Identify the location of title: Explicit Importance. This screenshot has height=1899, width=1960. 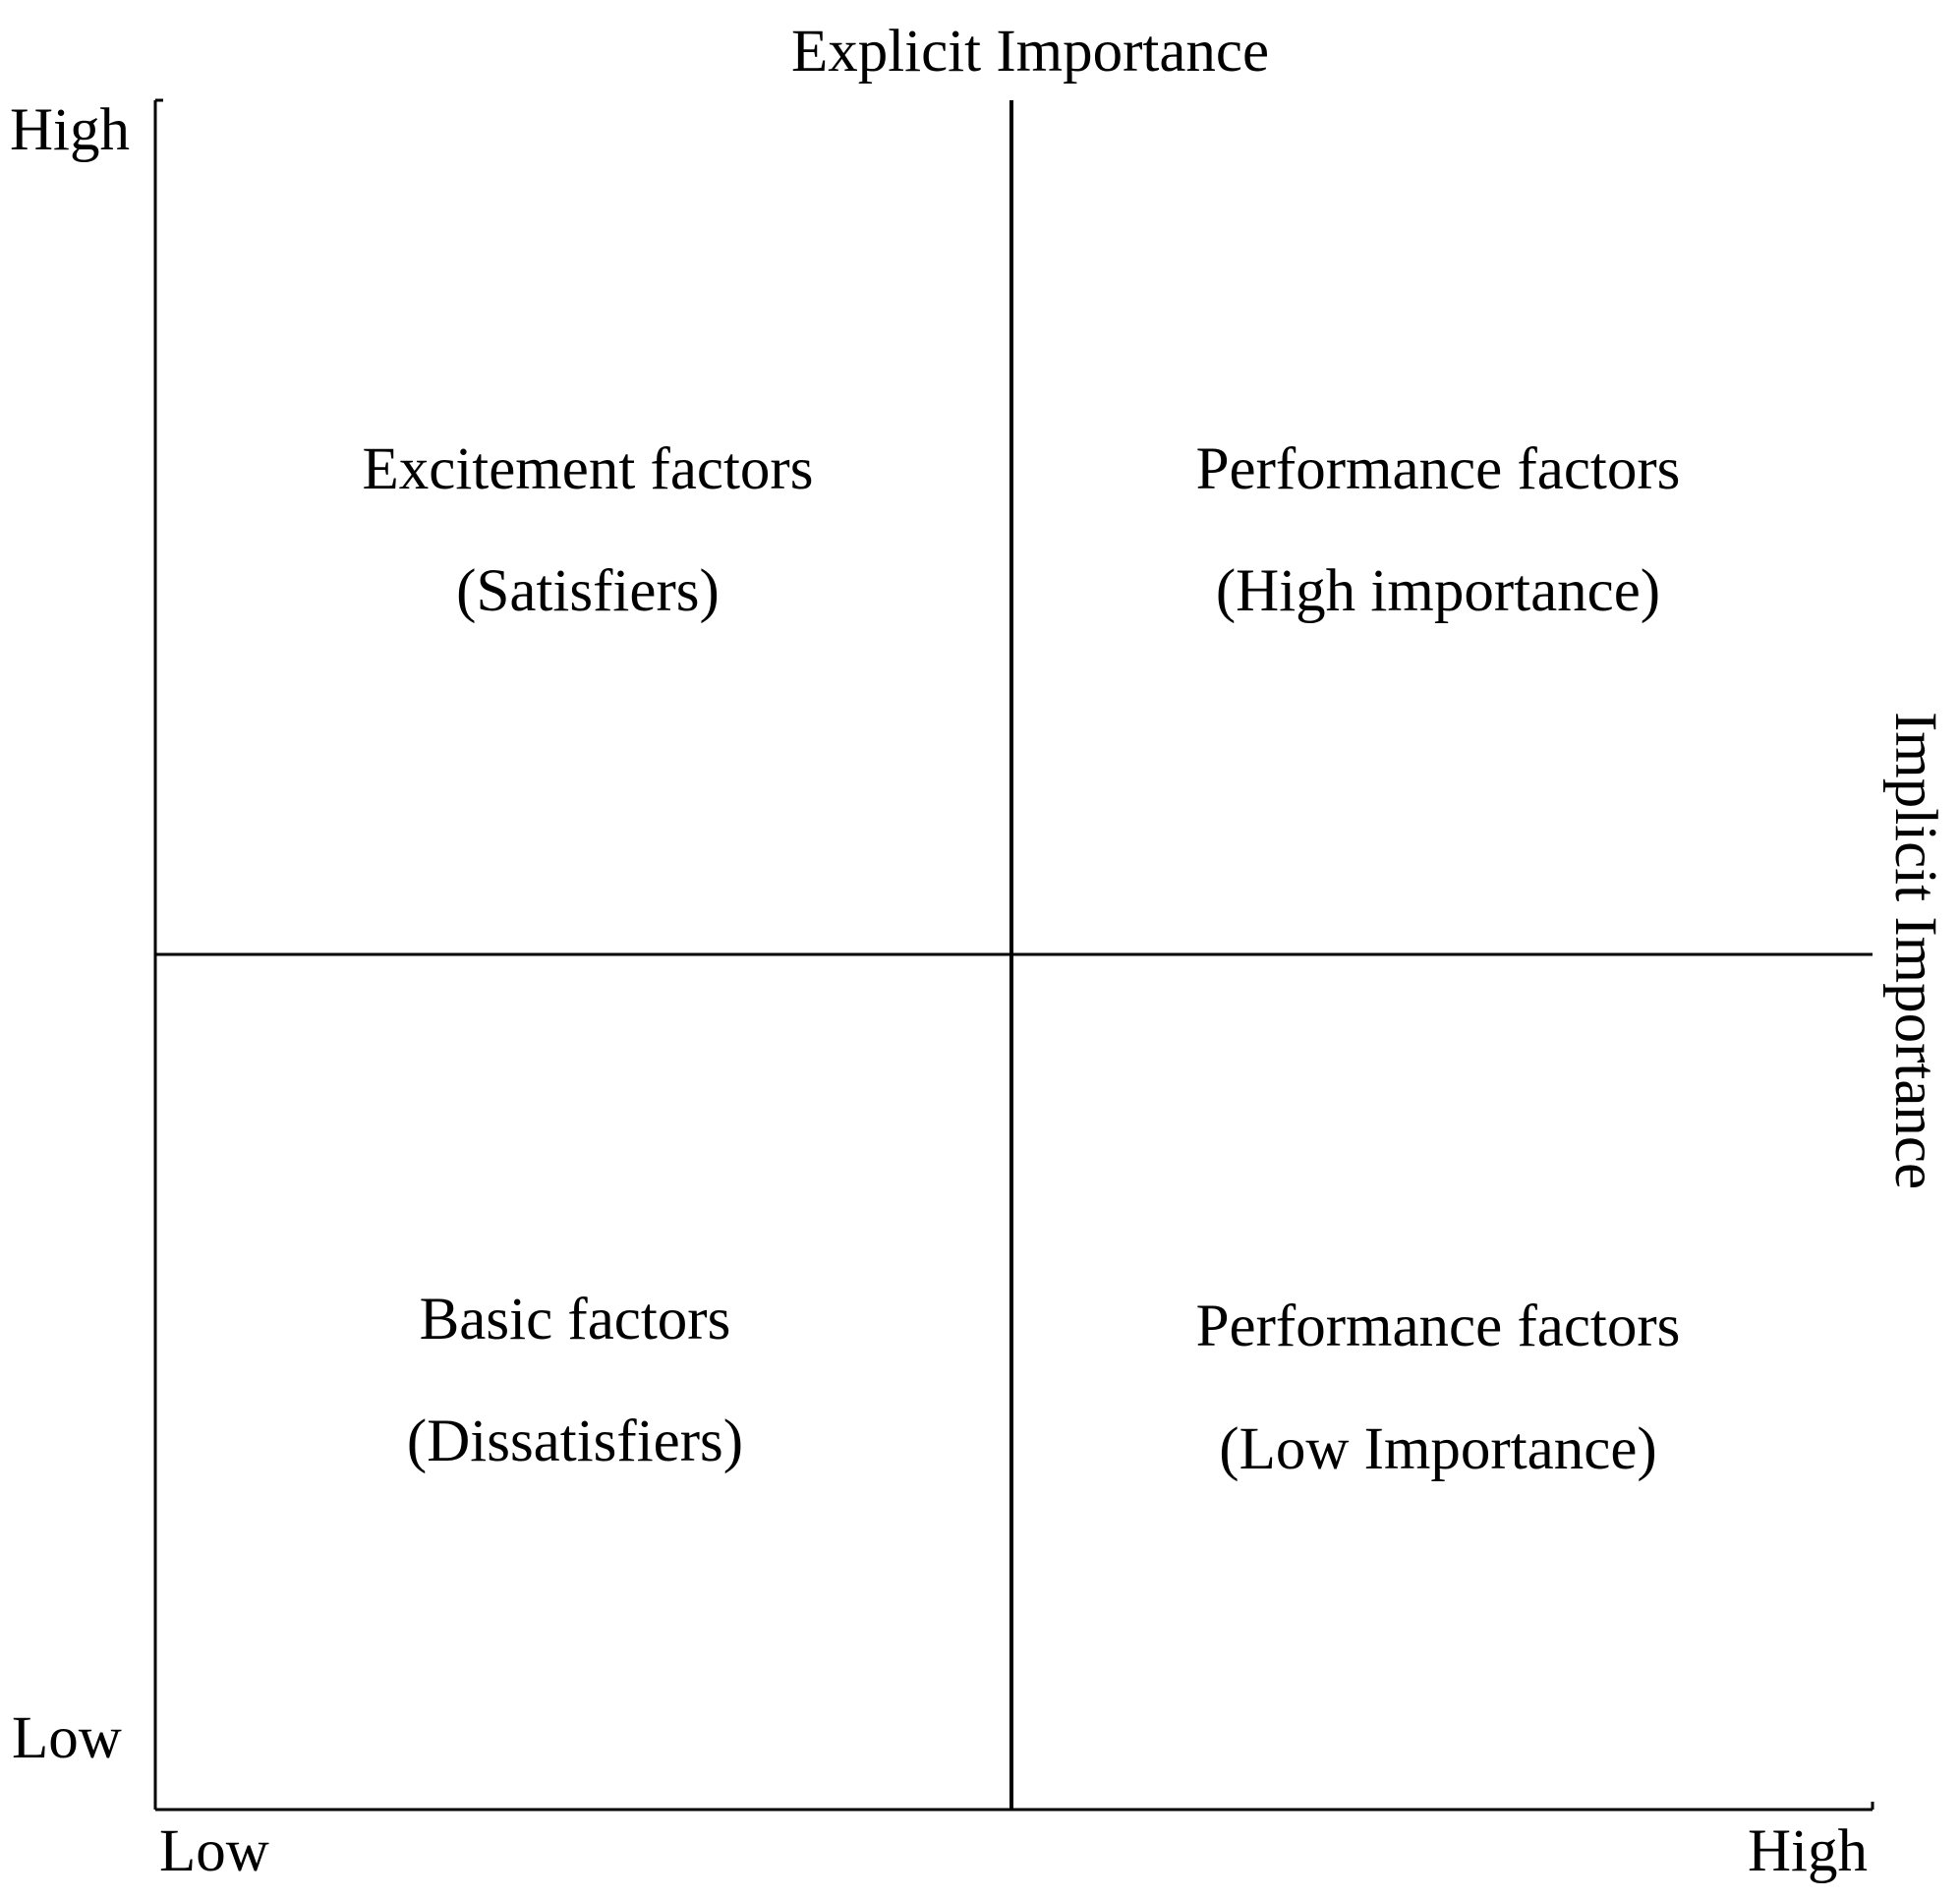
(1030, 52).